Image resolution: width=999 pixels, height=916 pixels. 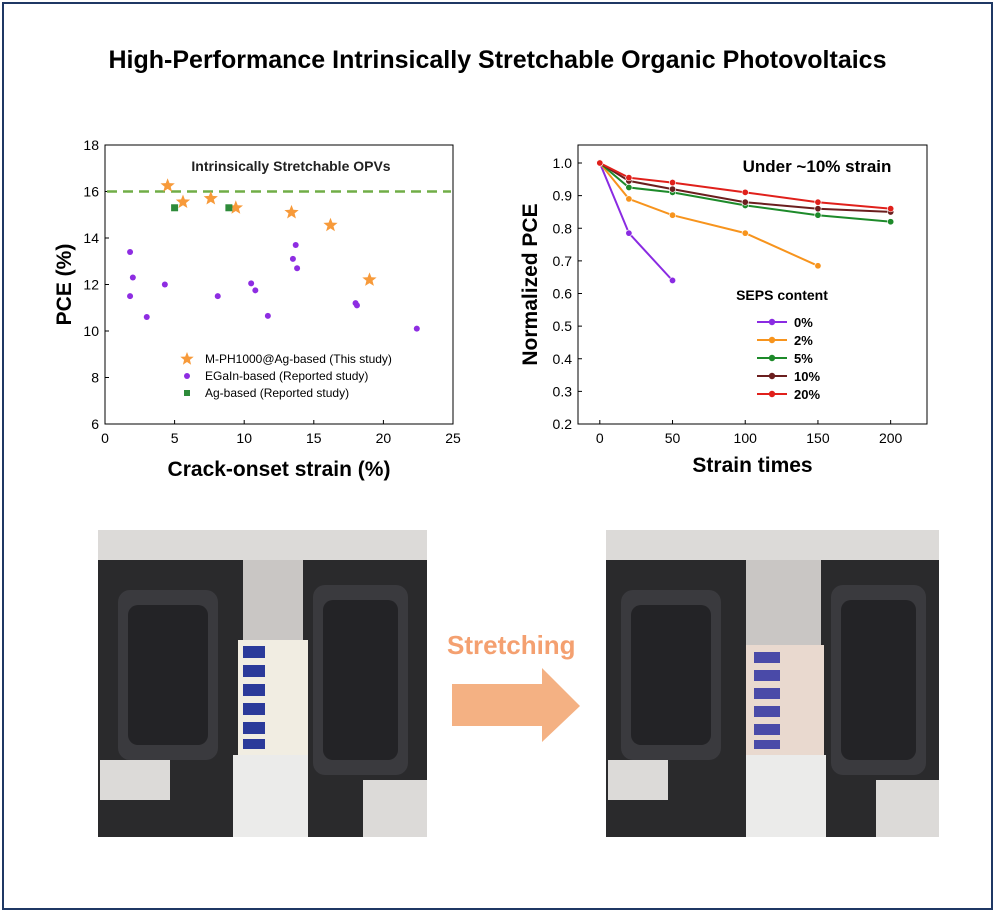 I want to click on x-tick-label: 5, so click(x=175, y=438).